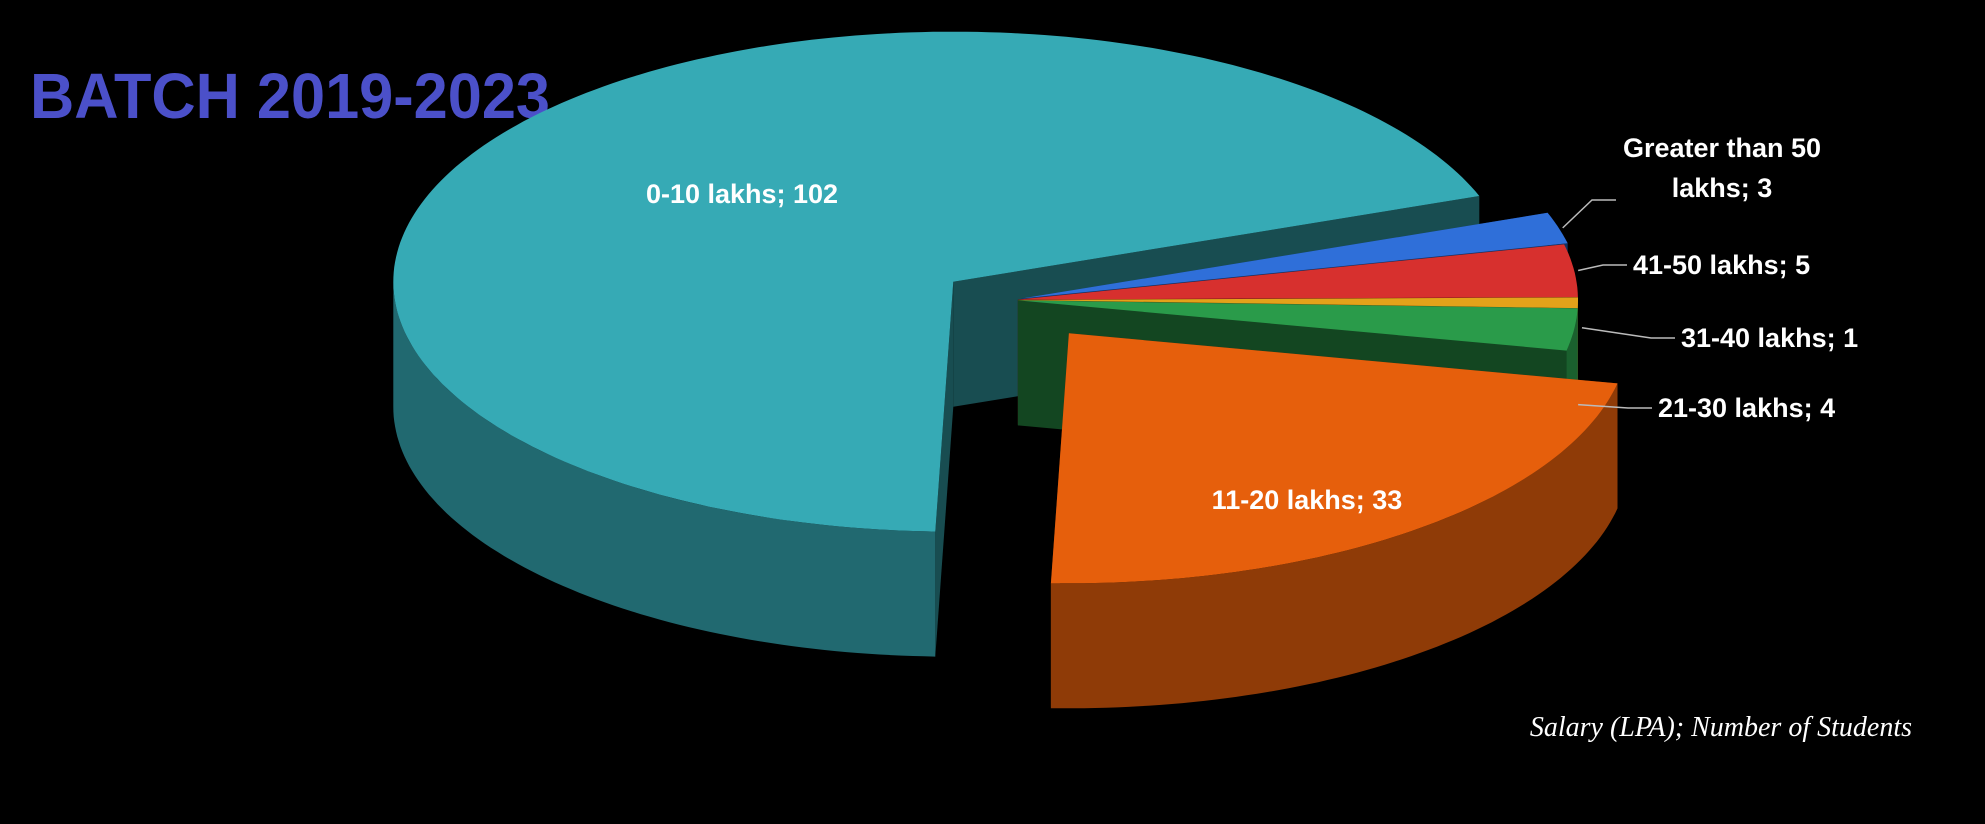  Describe the element at coordinates (290, 96) in the screenshot. I see `chart-title: BATCH 2019-2023` at that location.